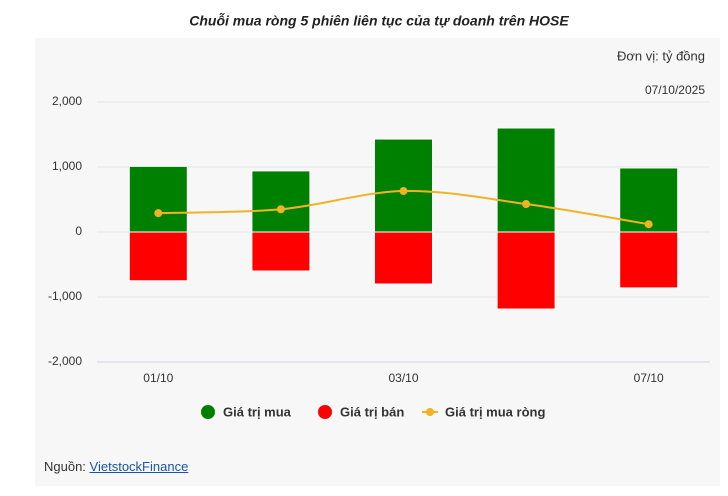  I want to click on x-tick-label: 07/10, so click(649, 378).